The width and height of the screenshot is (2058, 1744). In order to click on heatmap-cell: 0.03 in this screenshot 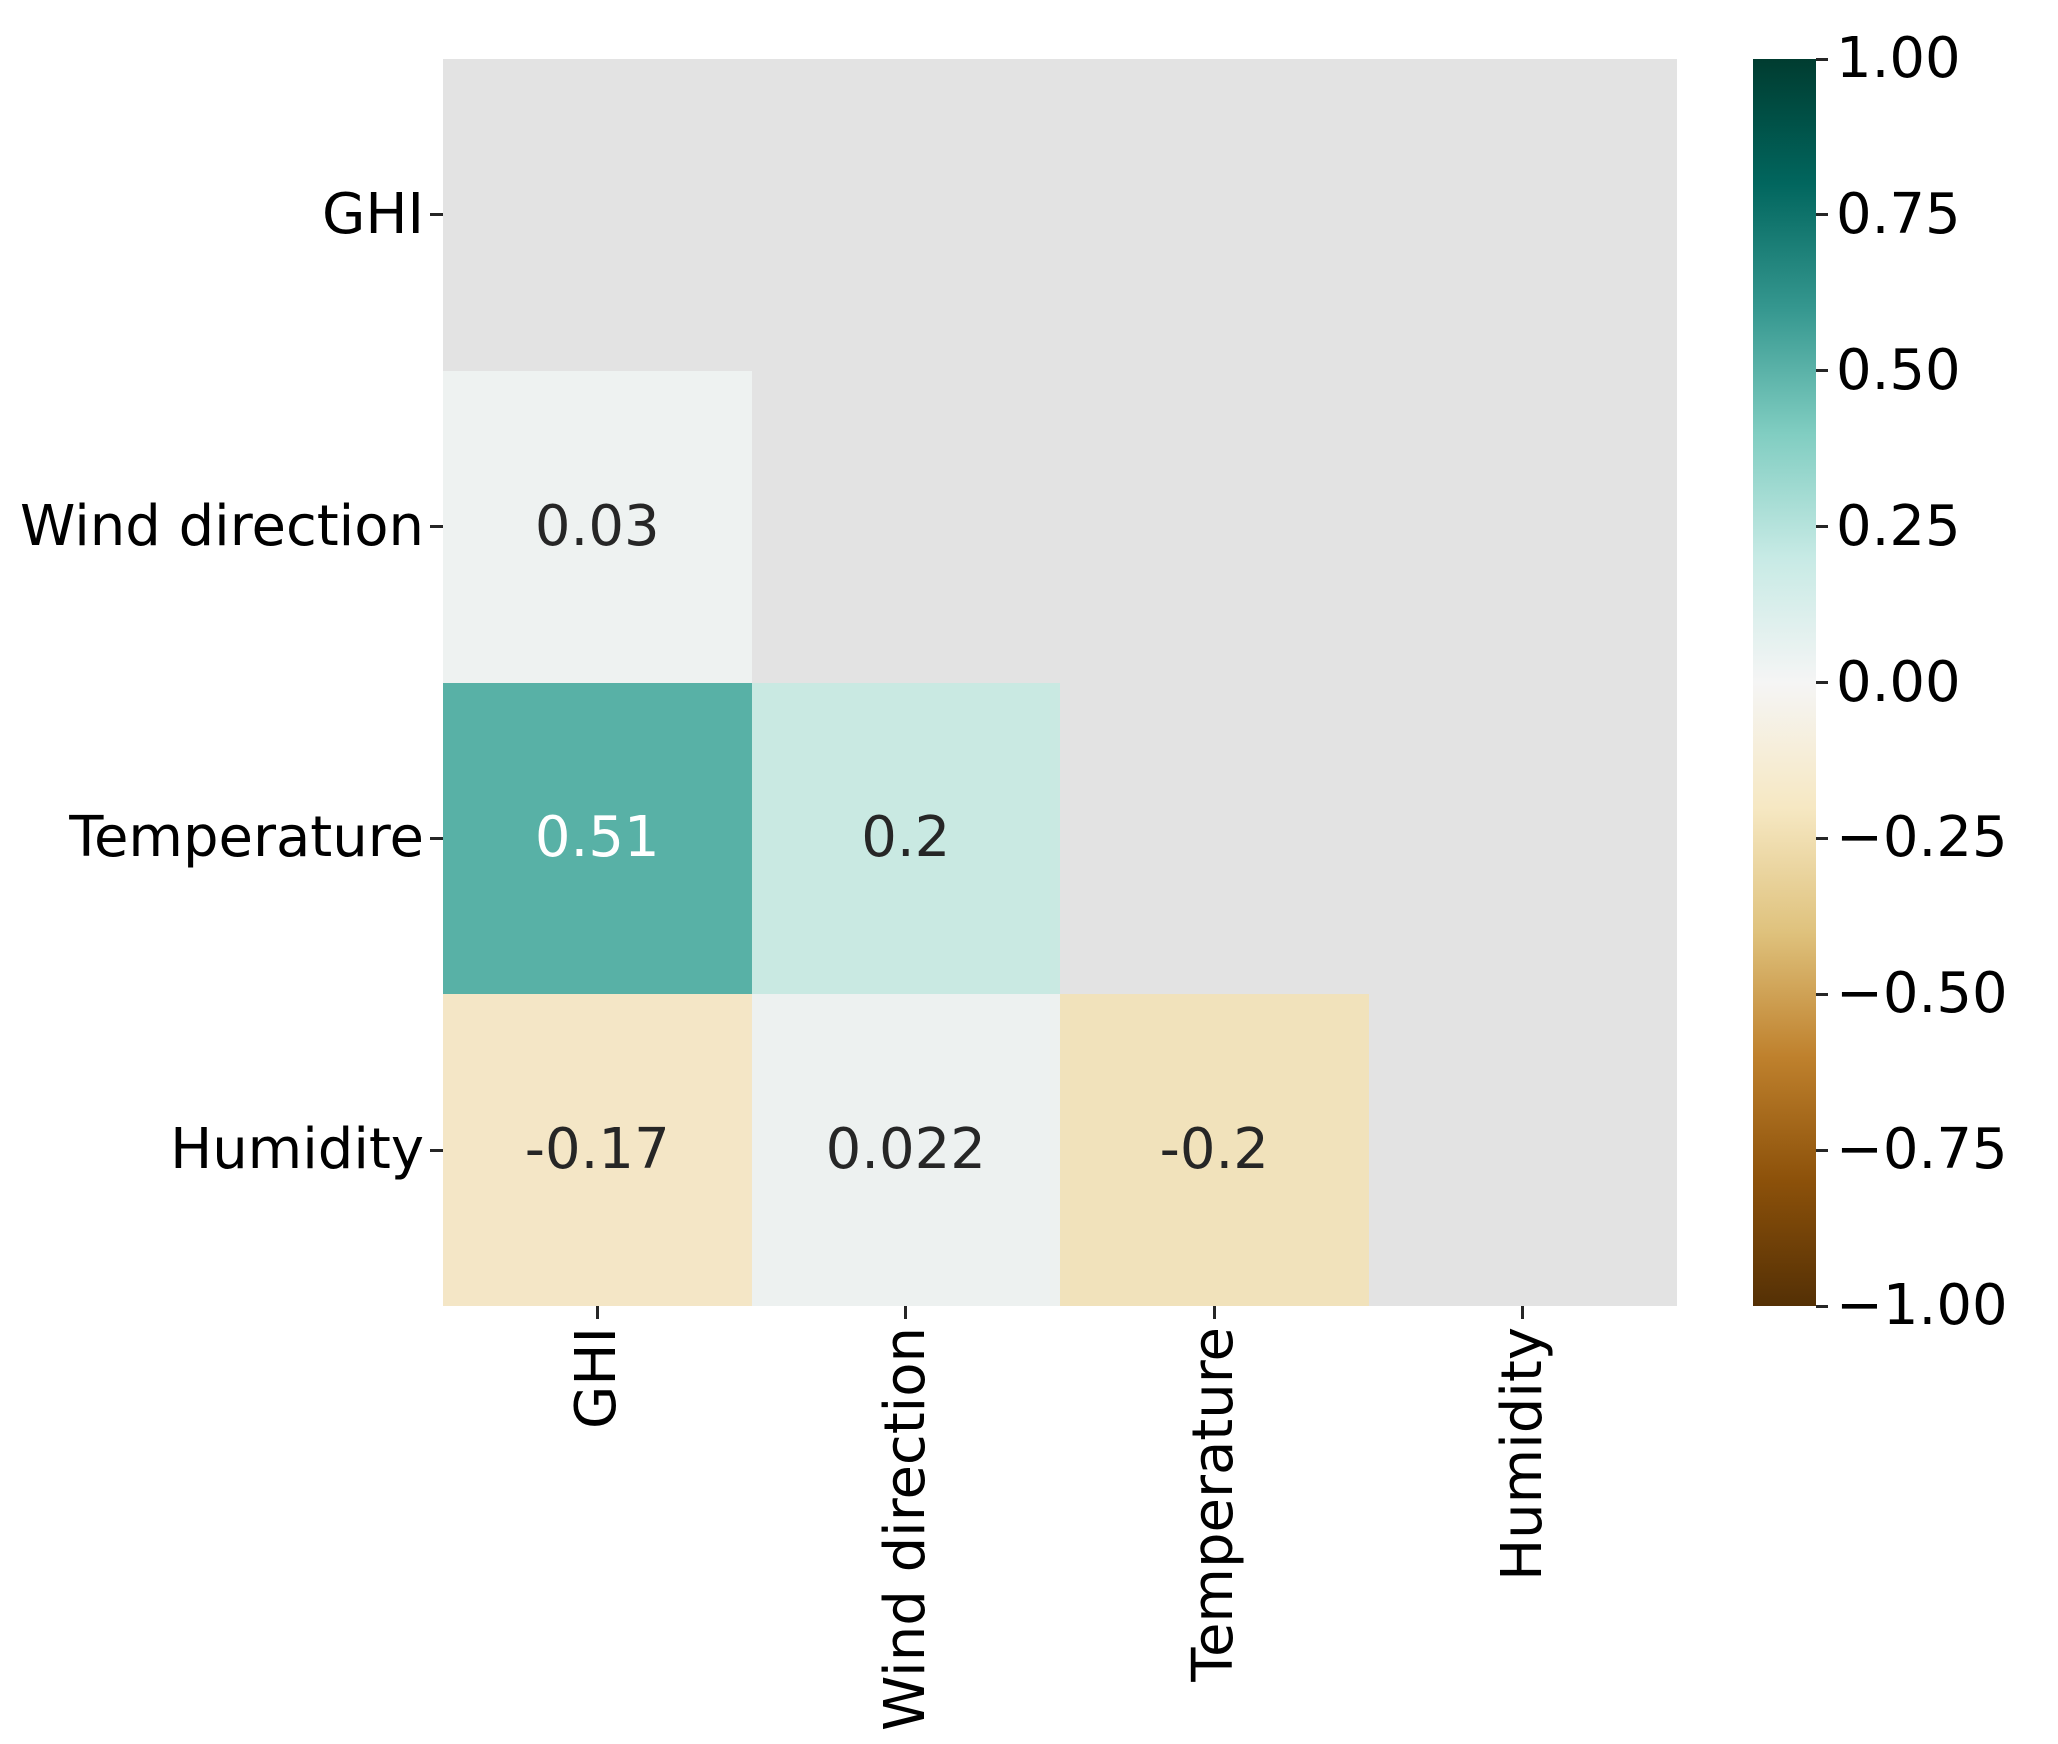, I will do `click(597, 526)`.